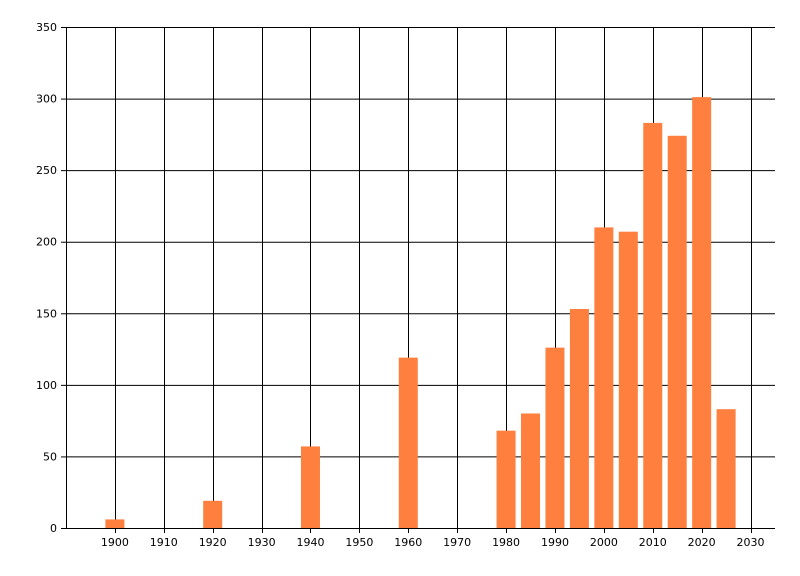  I want to click on y-tick-label: 50, so click(50, 456).